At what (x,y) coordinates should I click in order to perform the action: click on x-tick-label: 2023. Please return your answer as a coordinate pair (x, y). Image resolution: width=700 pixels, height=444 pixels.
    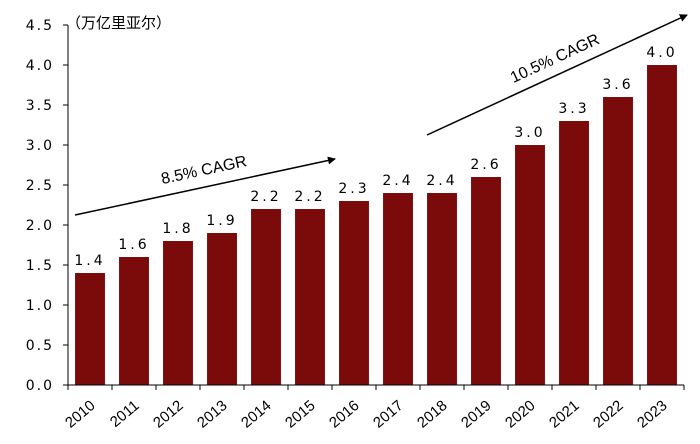
    Looking at the image, I should click on (652, 414).